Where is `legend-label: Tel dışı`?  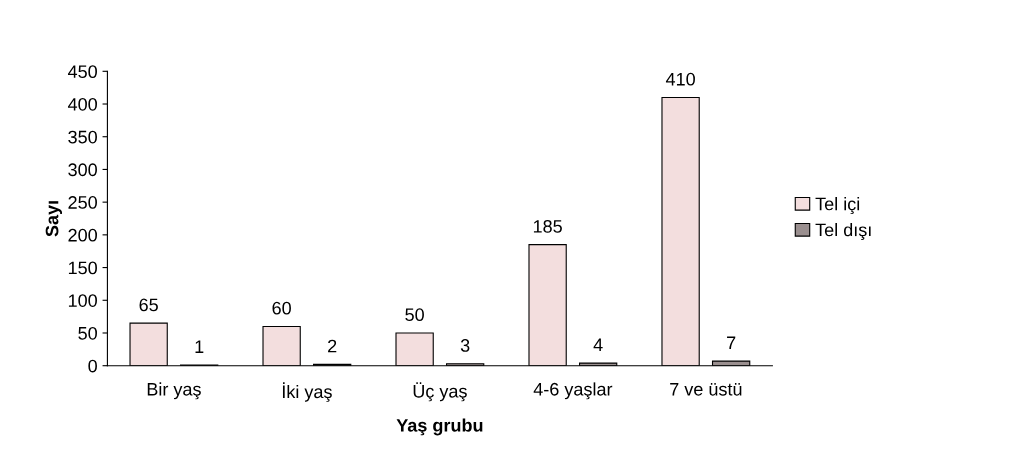 legend-label: Tel dışı is located at coordinates (843, 231).